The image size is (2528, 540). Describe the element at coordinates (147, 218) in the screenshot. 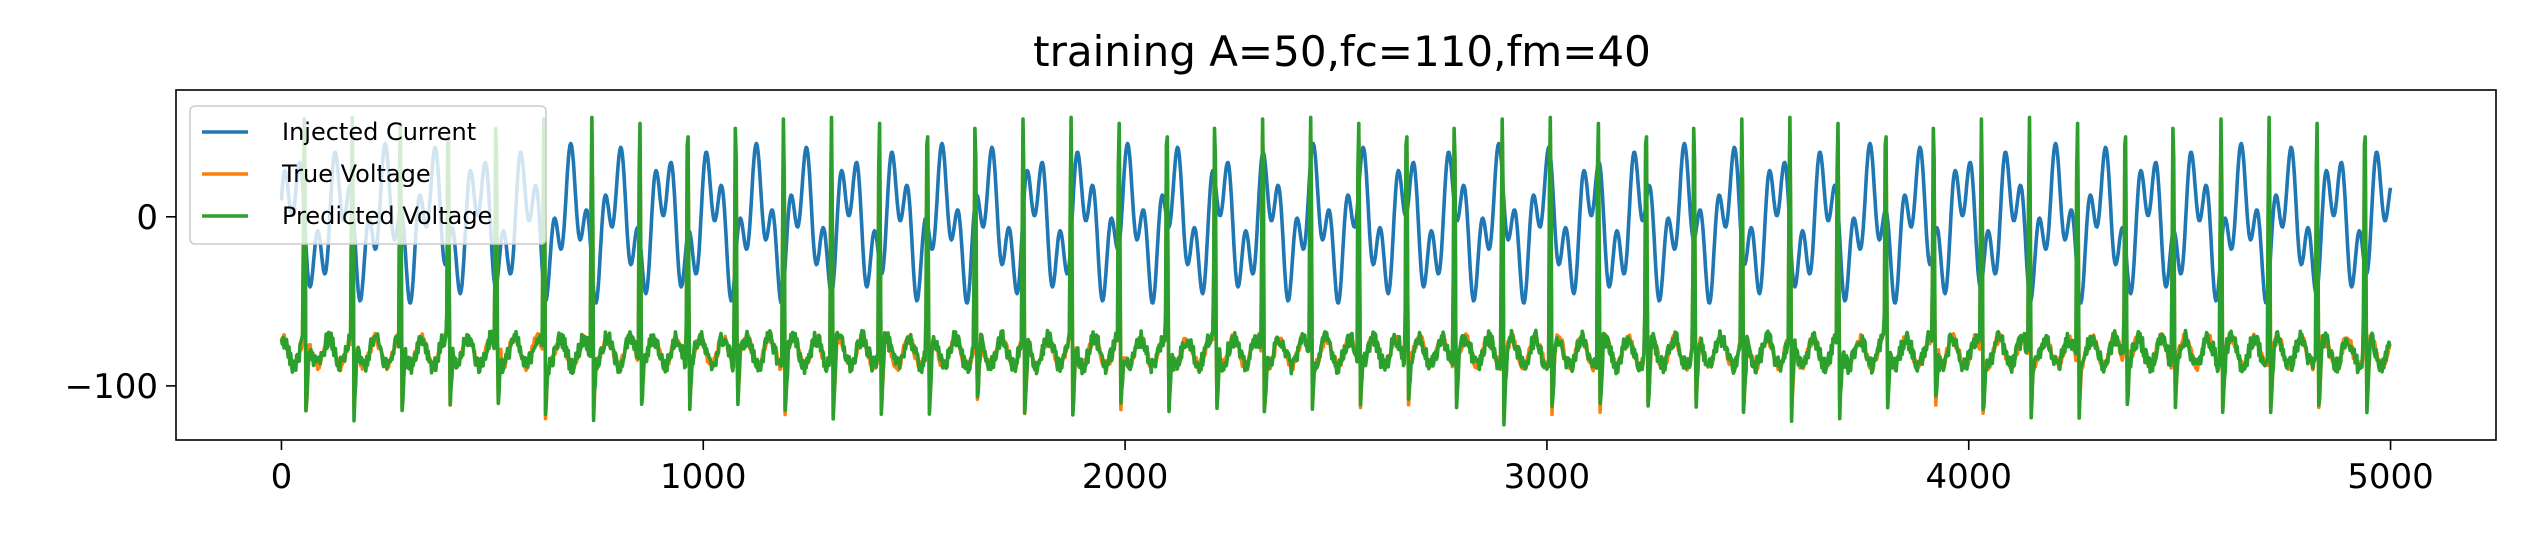

I see `y-tick-label: 0` at that location.